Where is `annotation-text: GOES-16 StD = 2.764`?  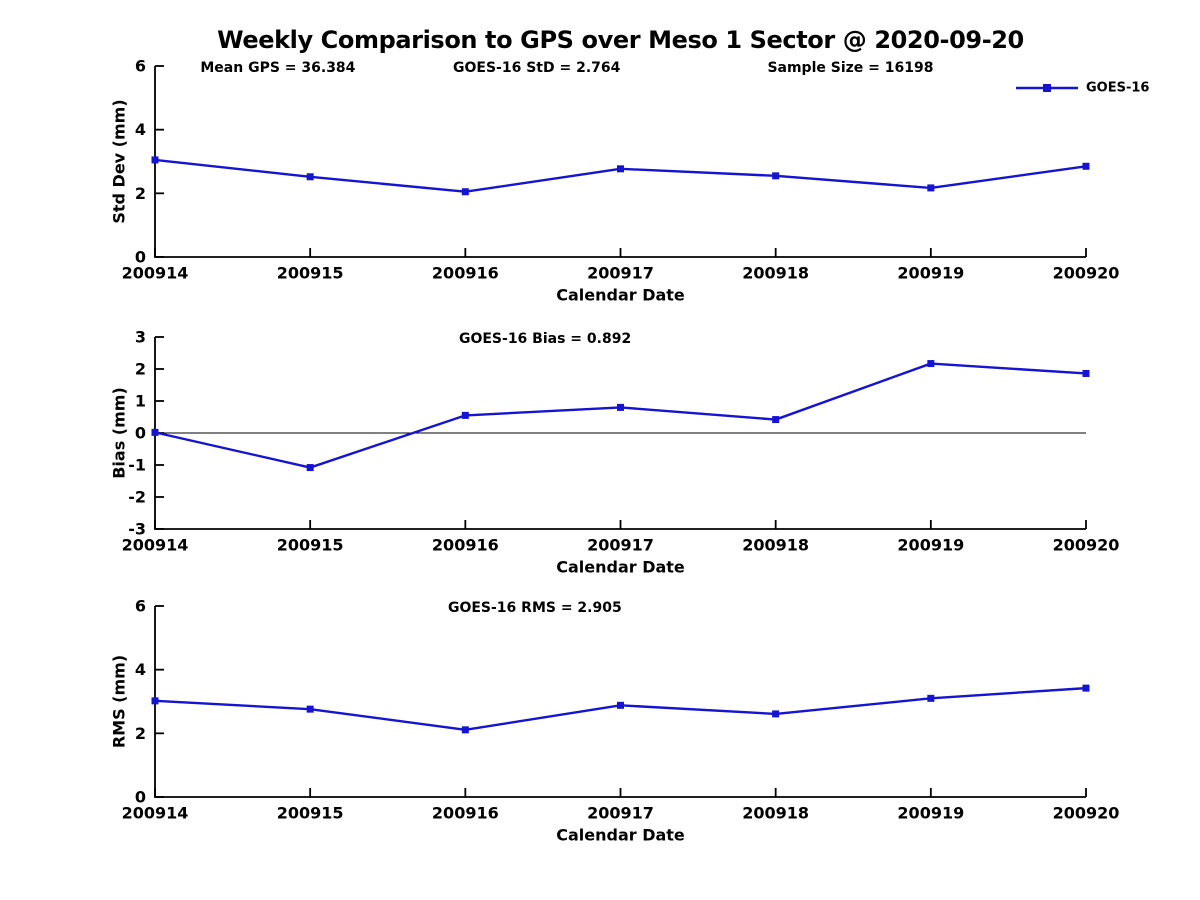
annotation-text: GOES-16 StD = 2.764 is located at coordinates (537, 68).